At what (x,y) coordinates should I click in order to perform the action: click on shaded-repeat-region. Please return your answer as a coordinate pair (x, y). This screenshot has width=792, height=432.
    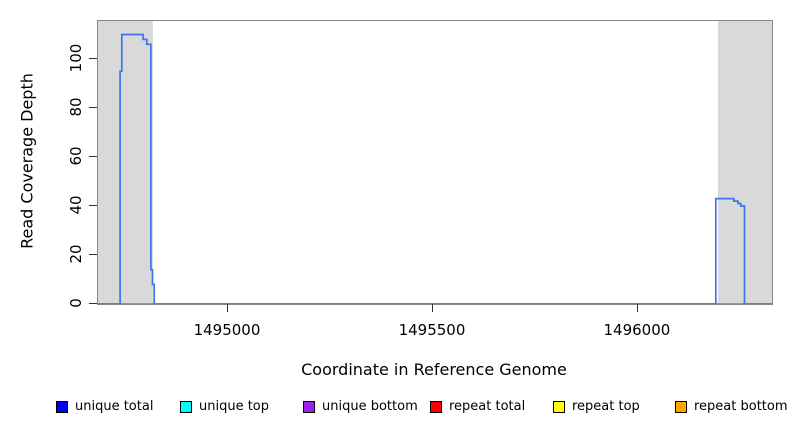
    Looking at the image, I should click on (125, 162).